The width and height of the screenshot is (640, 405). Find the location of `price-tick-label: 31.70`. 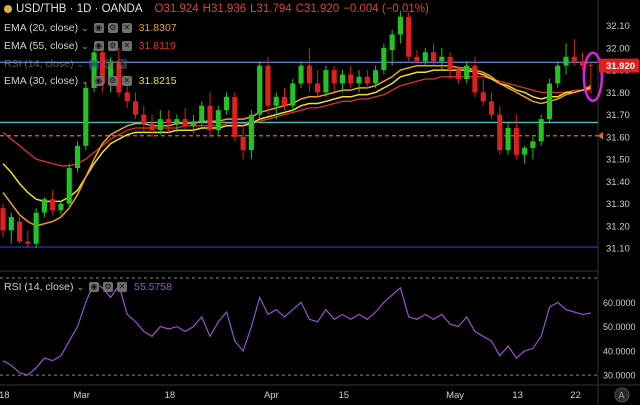

price-tick-label: 31.70 is located at coordinates (618, 115).